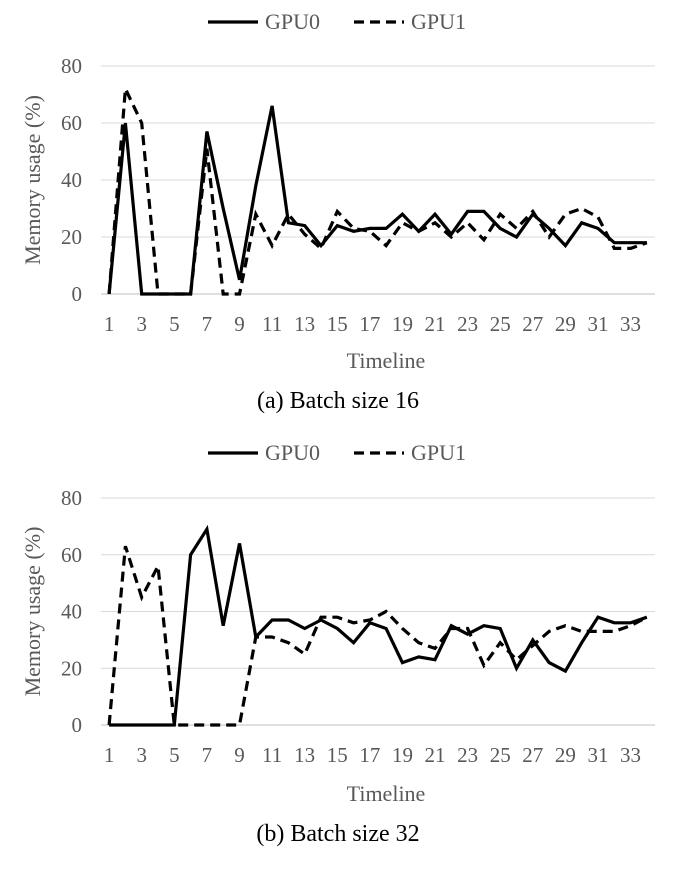 The height and width of the screenshot is (870, 676). Describe the element at coordinates (338, 401) in the screenshot. I see `chart-a-caption: (a) Batch size 16` at that location.